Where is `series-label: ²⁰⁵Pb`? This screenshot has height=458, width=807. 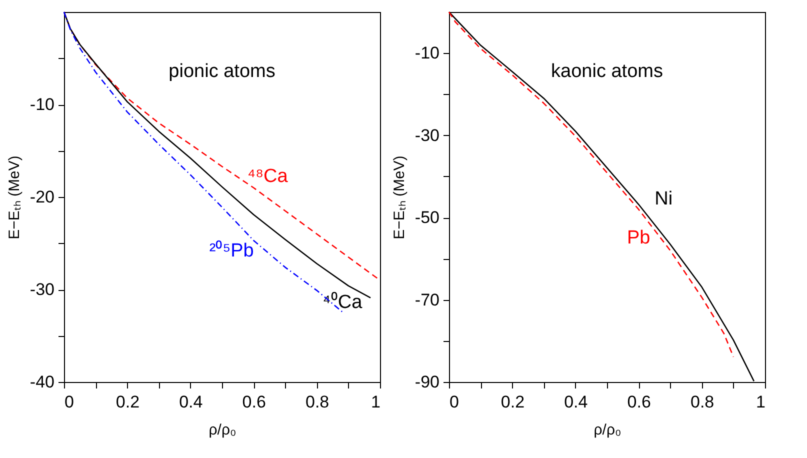 series-label: ²⁰⁵Pb is located at coordinates (231, 250).